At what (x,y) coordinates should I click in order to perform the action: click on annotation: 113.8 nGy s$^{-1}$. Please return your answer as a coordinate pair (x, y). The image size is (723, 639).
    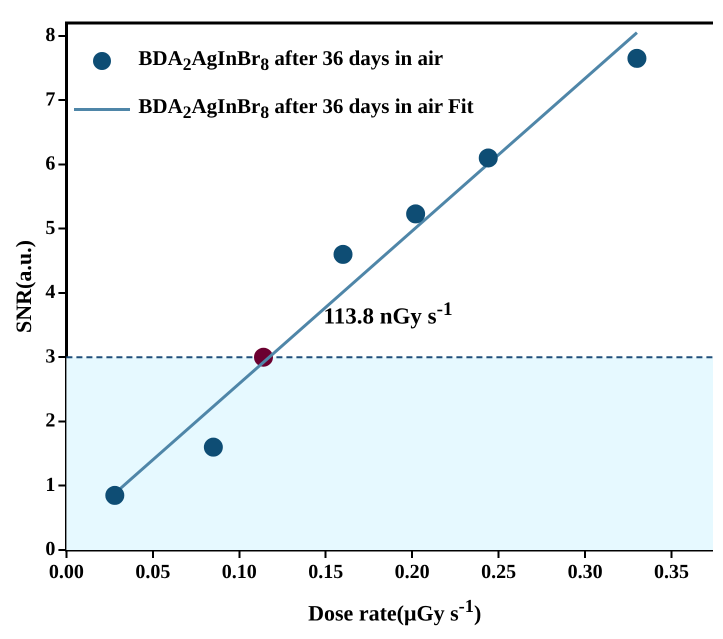
    Looking at the image, I should click on (388, 314).